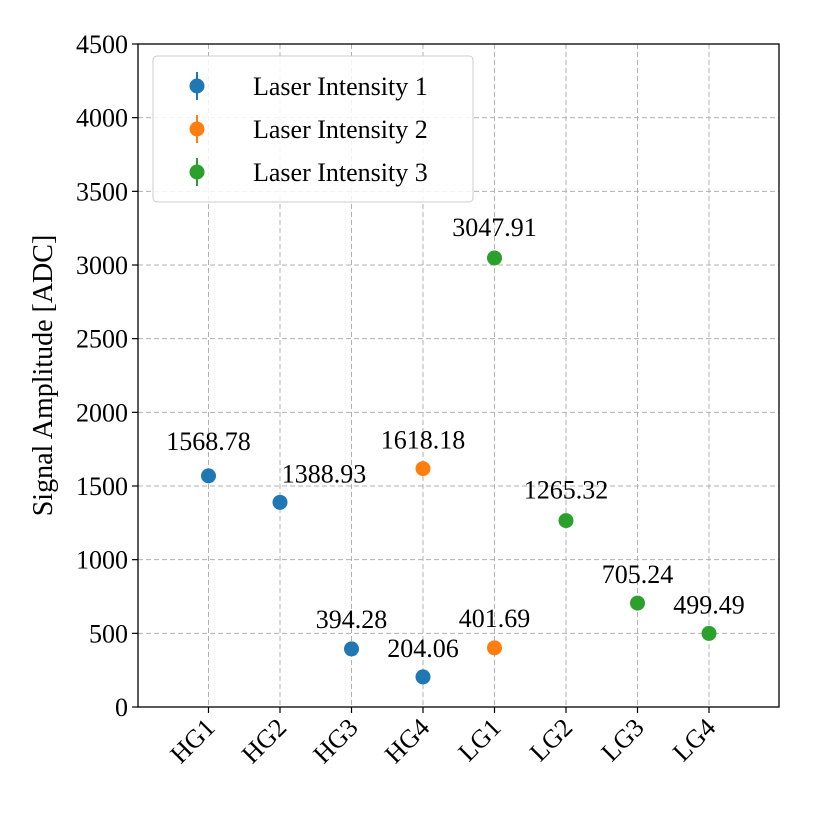 The height and width of the screenshot is (813, 813). Describe the element at coordinates (324, 473) in the screenshot. I see `data-label: 1388.93` at that location.